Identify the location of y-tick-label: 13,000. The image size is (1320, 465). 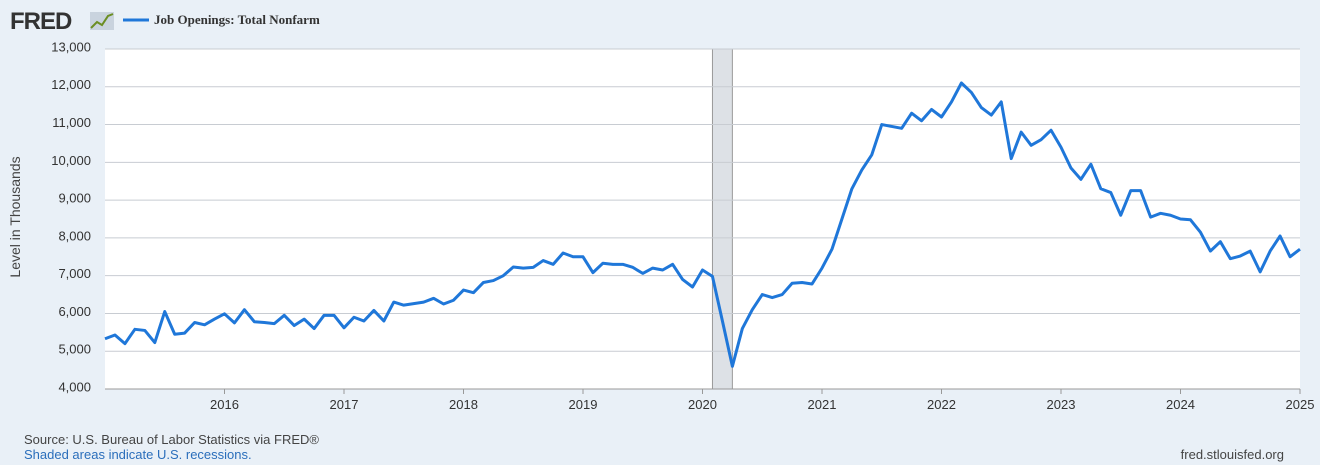
(71, 46).